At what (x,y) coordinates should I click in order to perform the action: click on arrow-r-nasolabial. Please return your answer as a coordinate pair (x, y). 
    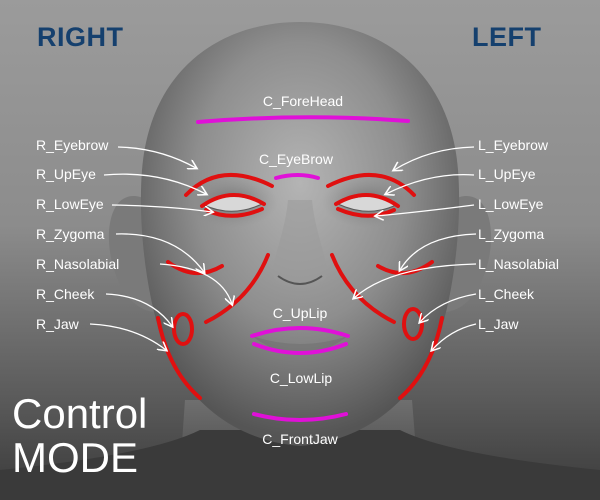
    Looking at the image, I should click on (195, 283).